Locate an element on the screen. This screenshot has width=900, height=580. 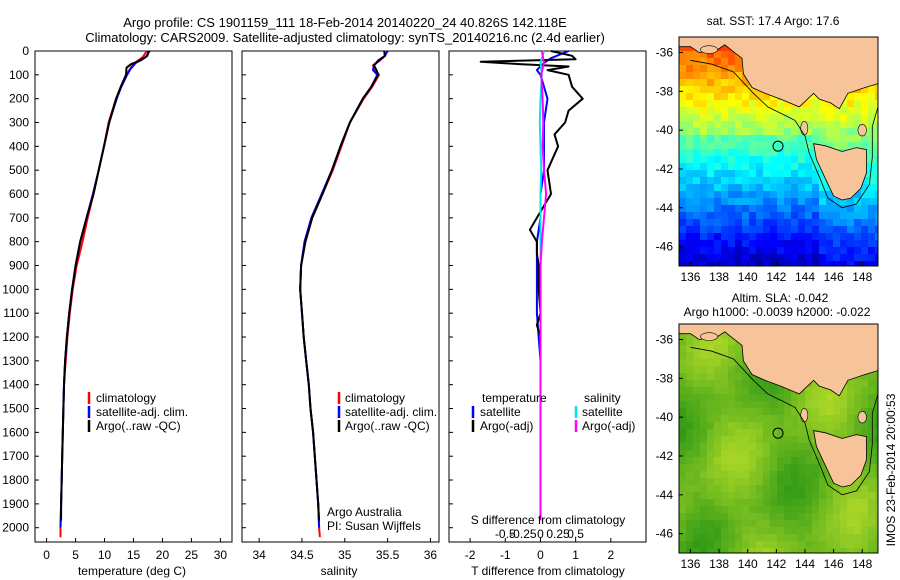
lat-tick-label: -44 is located at coordinates (665, 495).